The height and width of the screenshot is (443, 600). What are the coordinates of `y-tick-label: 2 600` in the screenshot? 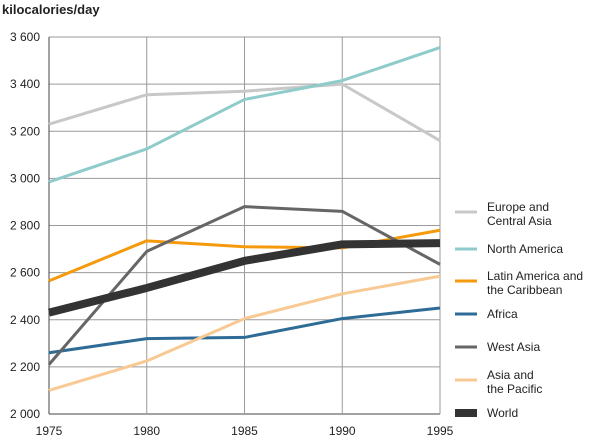 It's located at (25, 273).